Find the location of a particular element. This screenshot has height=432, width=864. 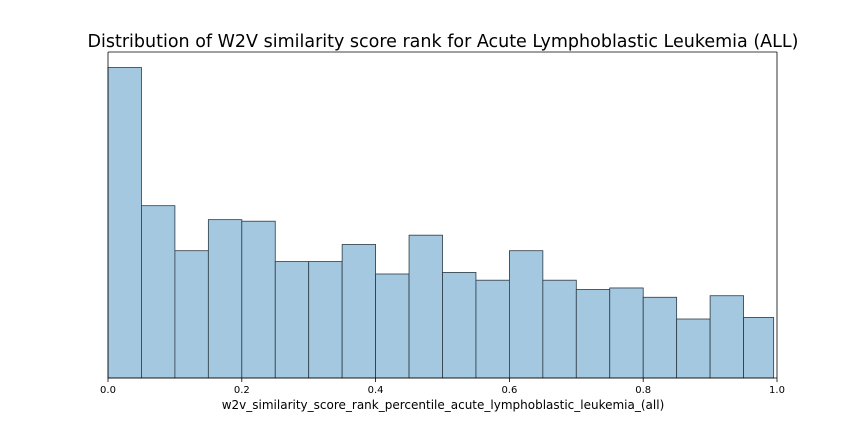

x-tick-label: 1.0 is located at coordinates (777, 390).